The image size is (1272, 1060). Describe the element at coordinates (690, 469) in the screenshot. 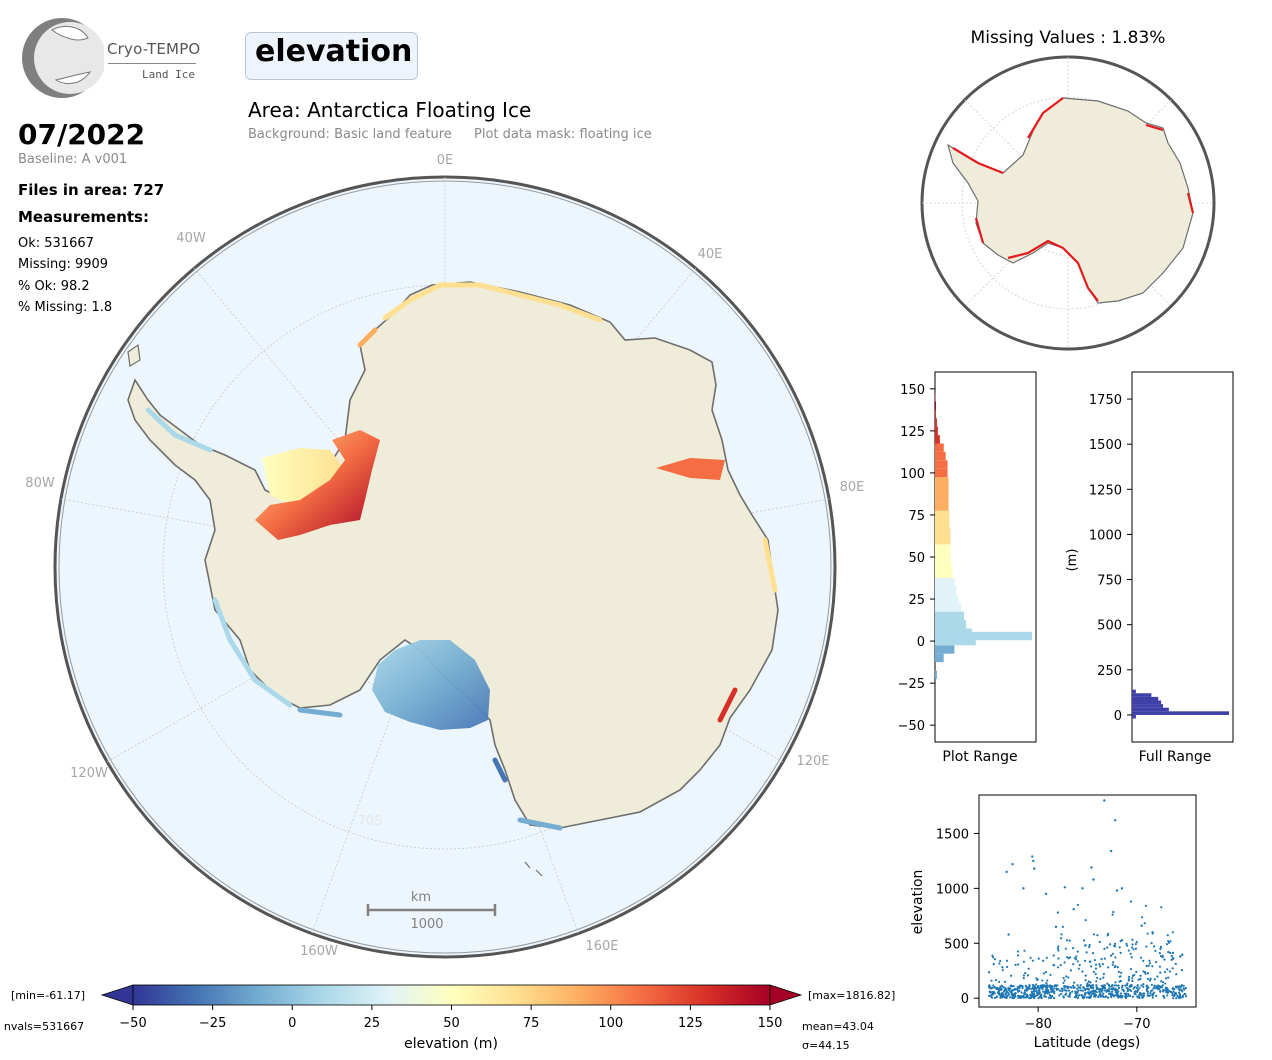

I see `amery-ice-shelf` at that location.